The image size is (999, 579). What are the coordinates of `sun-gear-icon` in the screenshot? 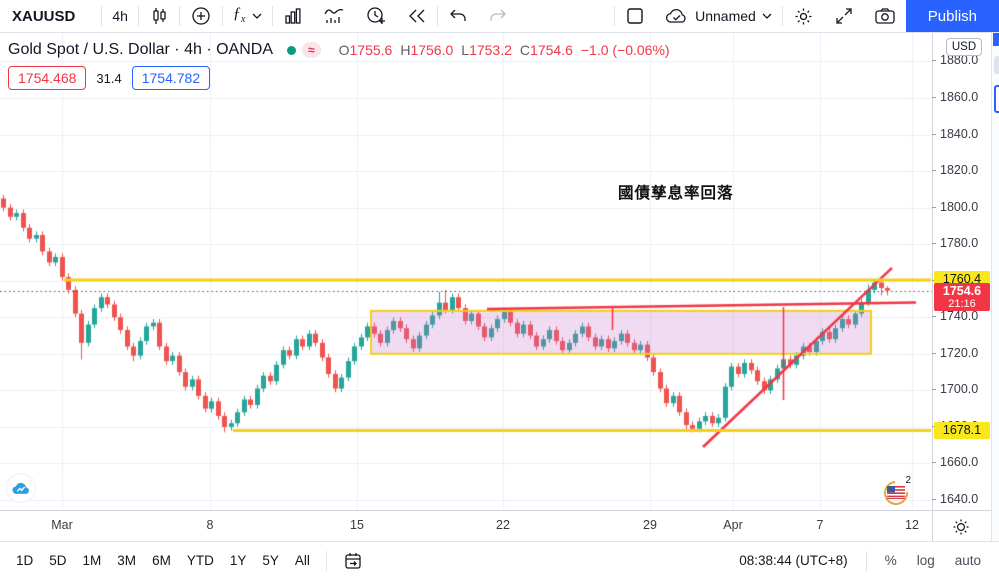 It's located at (961, 527).